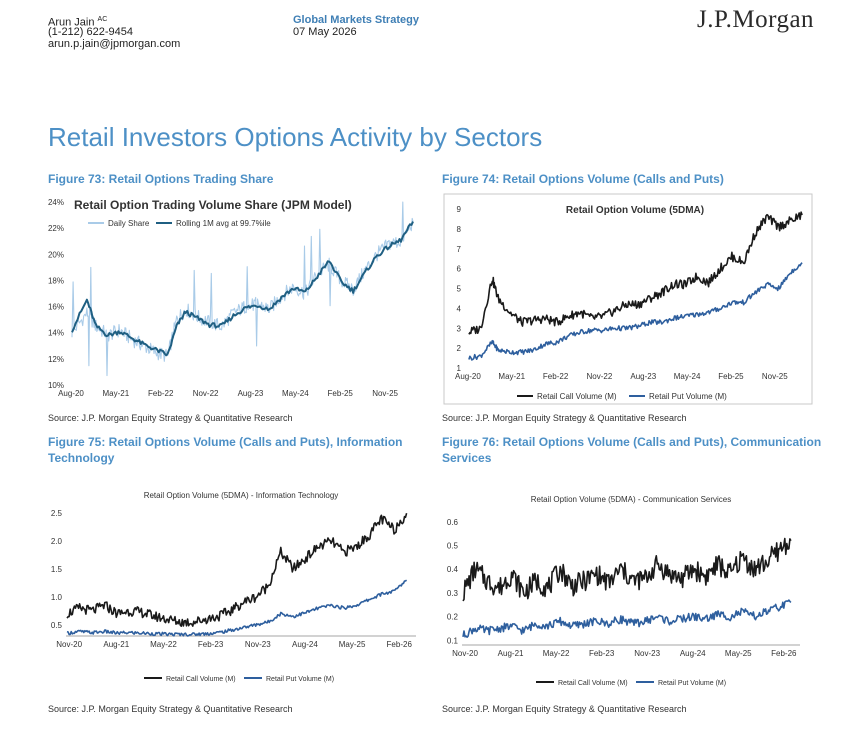  I want to click on y-tick-label: 20%, so click(56, 254).